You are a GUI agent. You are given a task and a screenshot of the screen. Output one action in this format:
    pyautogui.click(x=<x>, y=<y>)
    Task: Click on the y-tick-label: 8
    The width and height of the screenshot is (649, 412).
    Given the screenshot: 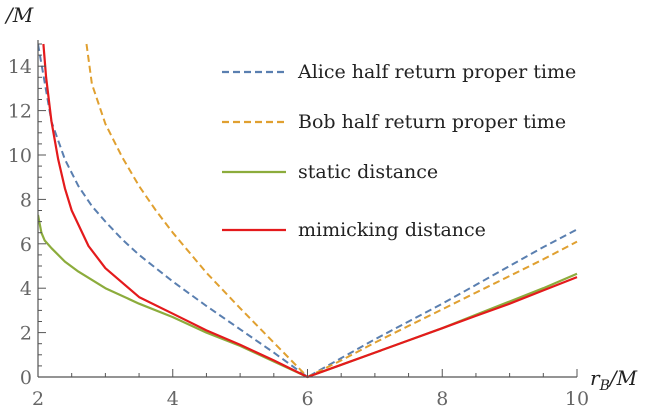 What is the action you would take?
    pyautogui.click(x=26, y=200)
    